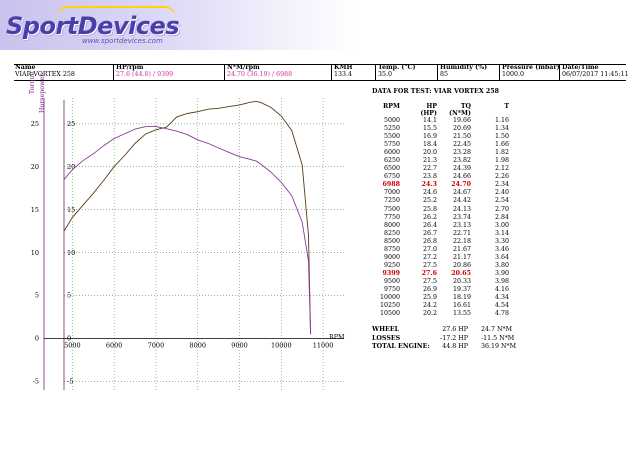 The height and width of the screenshot is (451, 640). I want to click on cell-hp: 15.5, so click(429, 129).